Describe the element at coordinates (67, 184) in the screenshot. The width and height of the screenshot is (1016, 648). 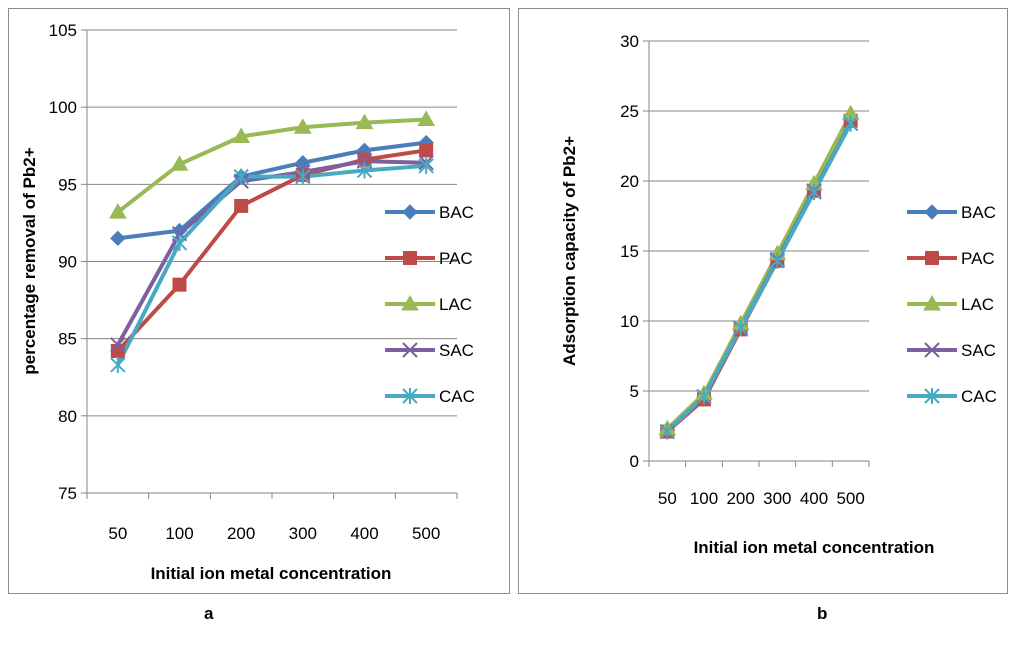
I see `y-tick-label: 95` at that location.